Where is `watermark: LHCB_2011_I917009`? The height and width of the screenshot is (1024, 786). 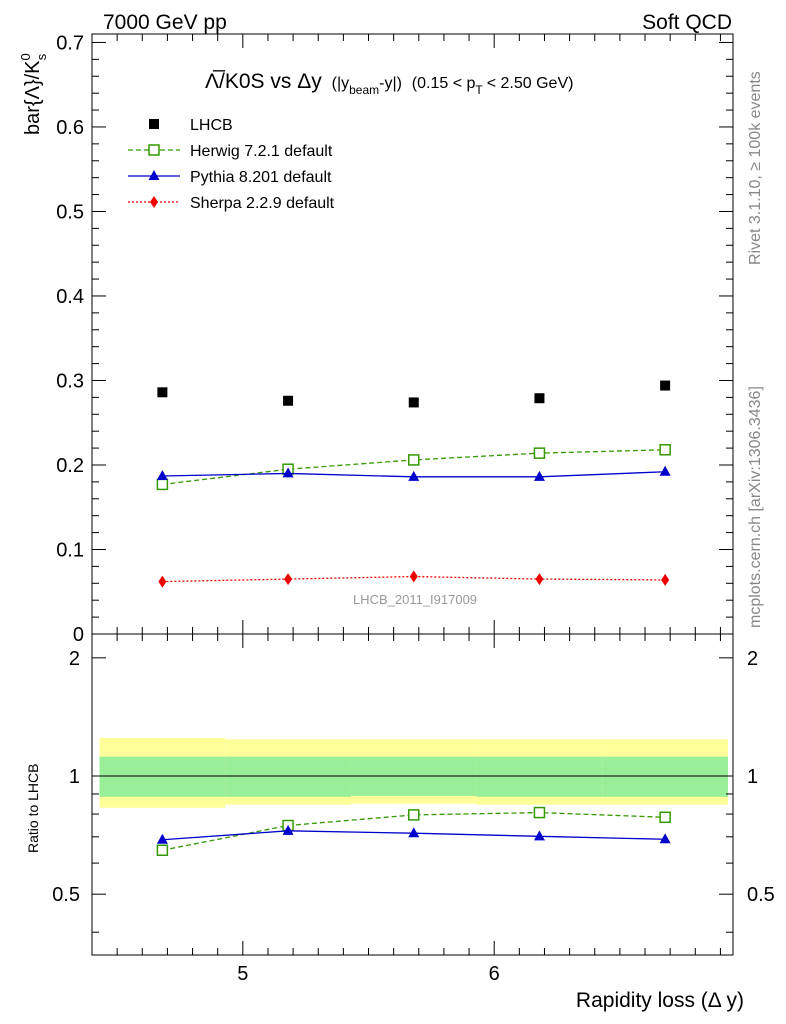
watermark: LHCB_2011_I917009 is located at coordinates (415, 599).